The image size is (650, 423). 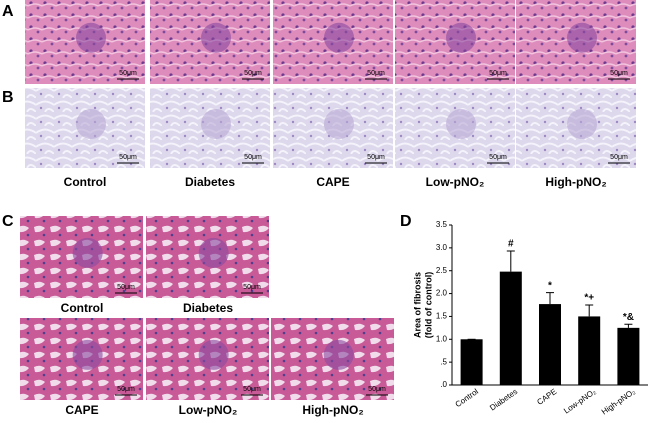 I want to click on panel-label: B, so click(x=8, y=97).